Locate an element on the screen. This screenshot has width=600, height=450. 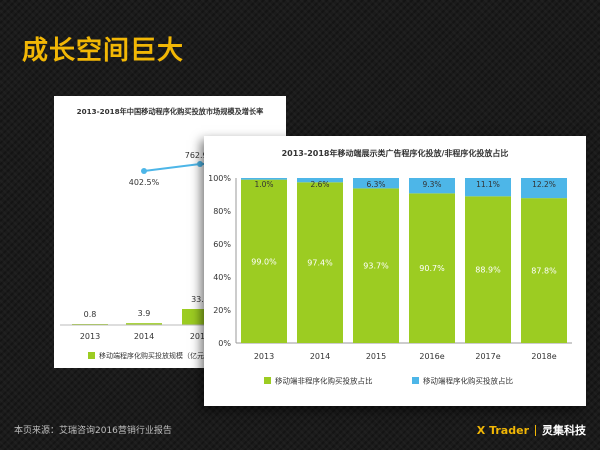
chart-title: 2013-2018年中国移动程序化购买投放市场规模及增长率 is located at coordinates (170, 111).